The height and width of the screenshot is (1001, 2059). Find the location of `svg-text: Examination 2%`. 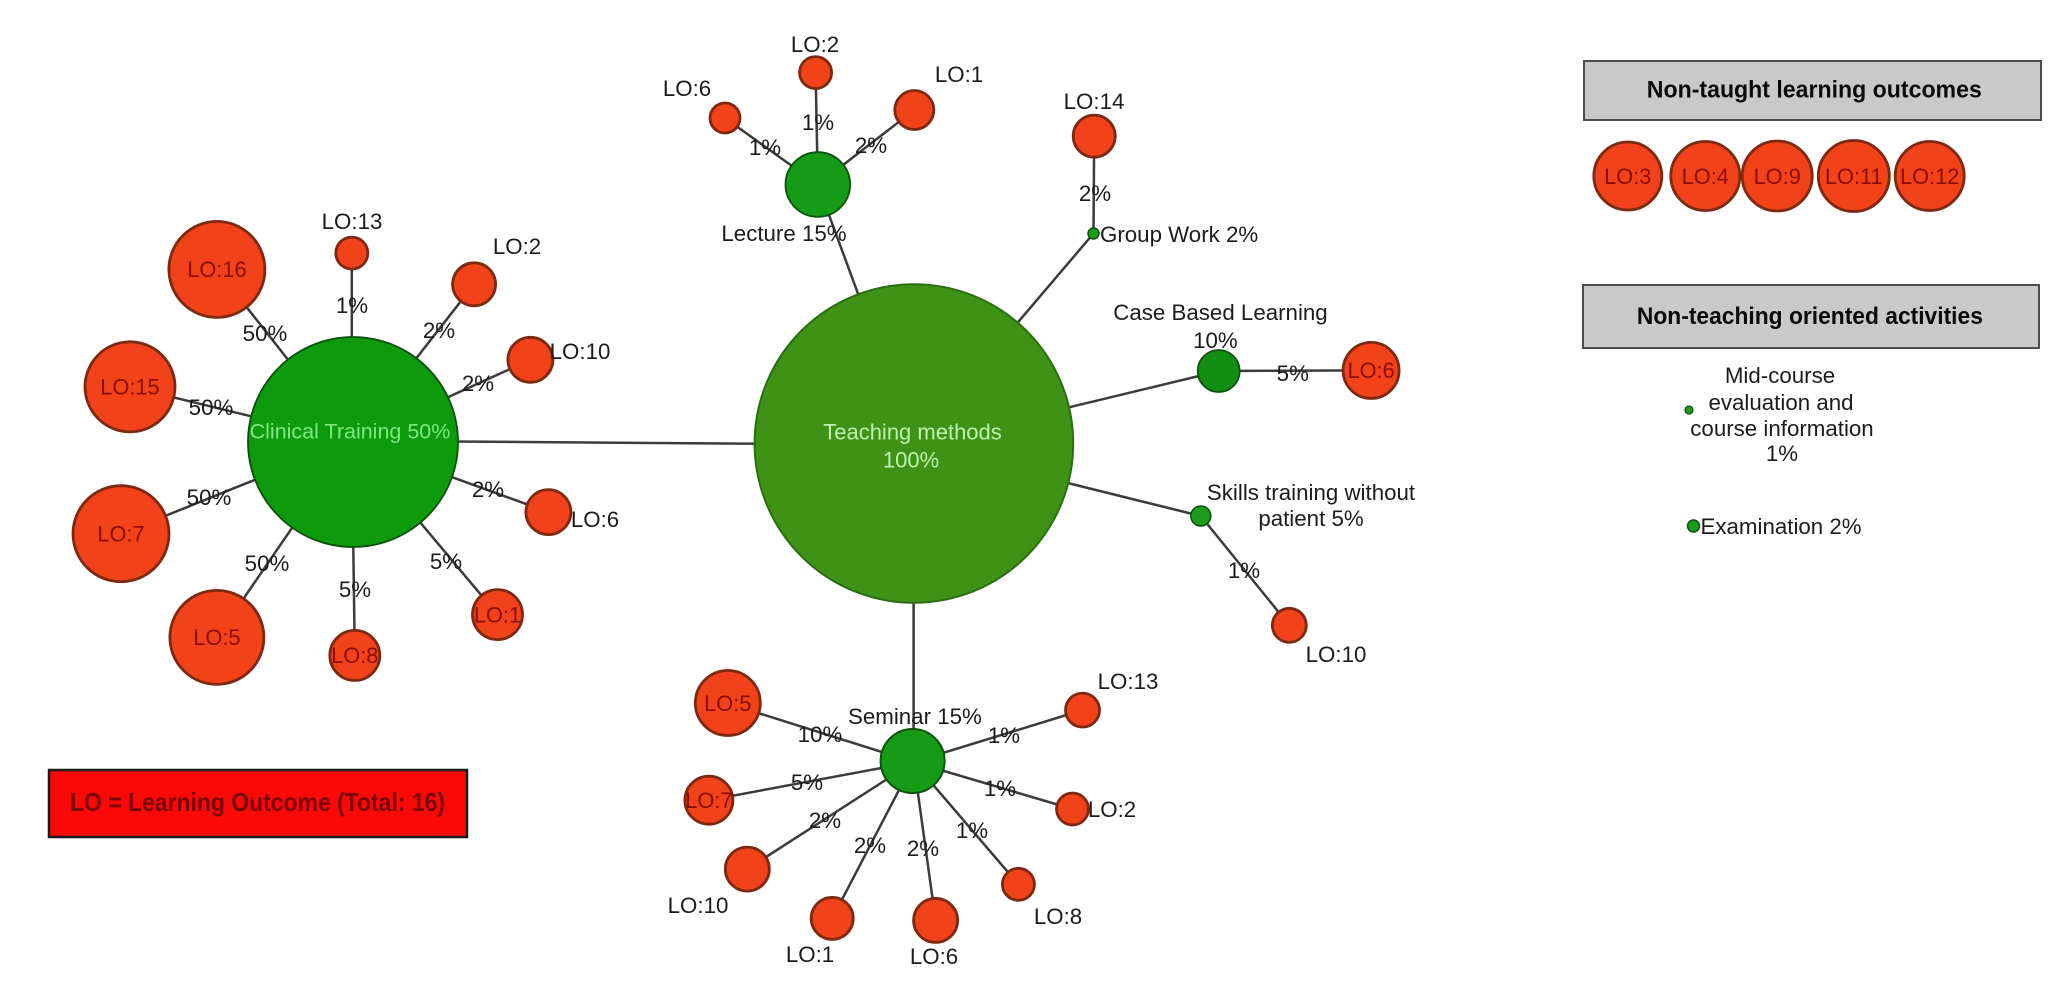

svg-text: Examination 2% is located at coordinates (1781, 526).